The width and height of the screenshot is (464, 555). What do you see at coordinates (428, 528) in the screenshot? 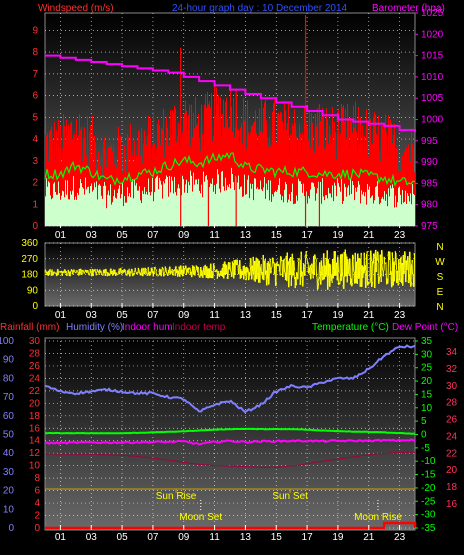
I see `temperature-y-tick-label: -35` at bounding box center [428, 528].